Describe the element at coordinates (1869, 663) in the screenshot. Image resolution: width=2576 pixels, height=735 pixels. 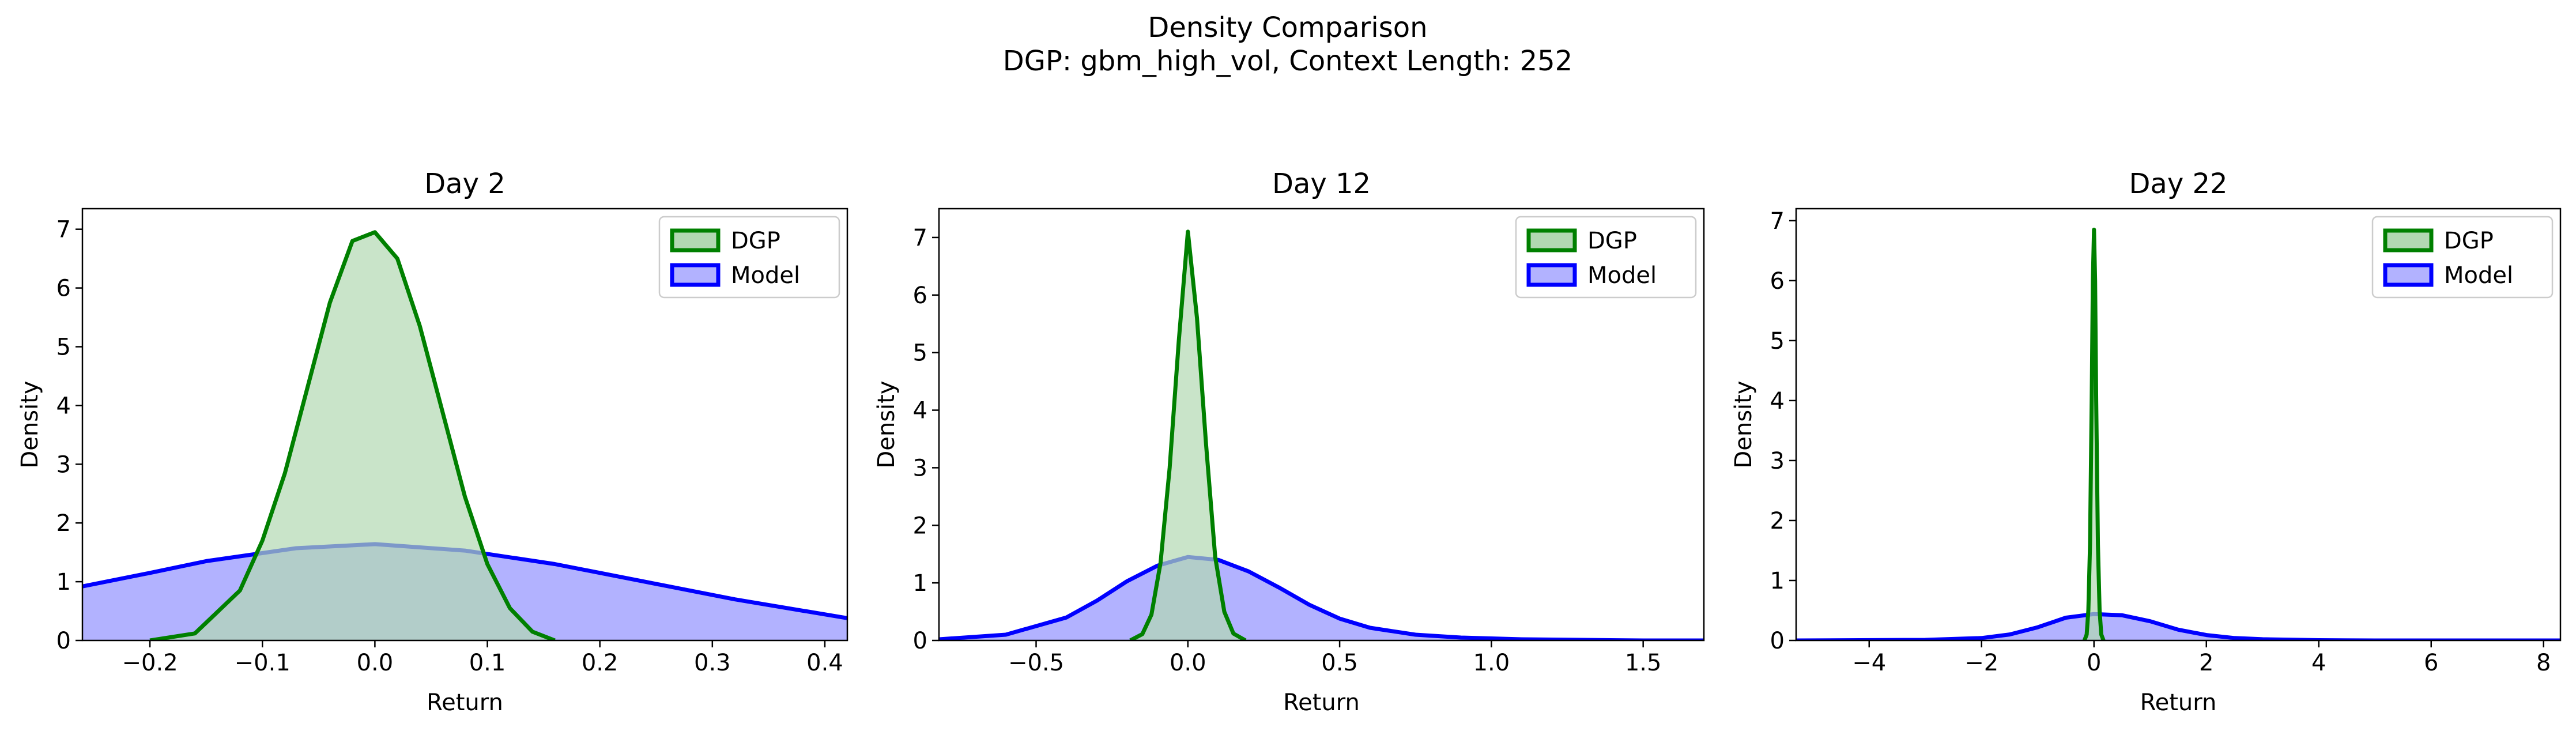
I see `x-tick-label: −4` at that location.